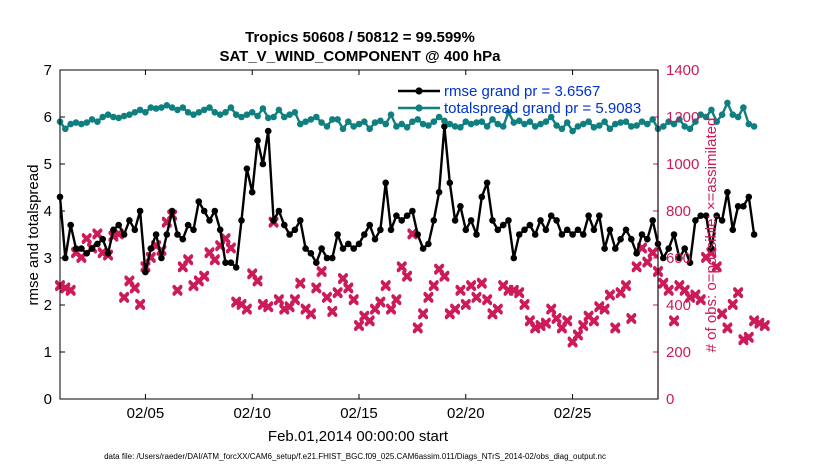 This screenshot has width=830, height=470. What do you see at coordinates (678, 211) in the screenshot?
I see `y2-tick-label: 800` at bounding box center [678, 211].